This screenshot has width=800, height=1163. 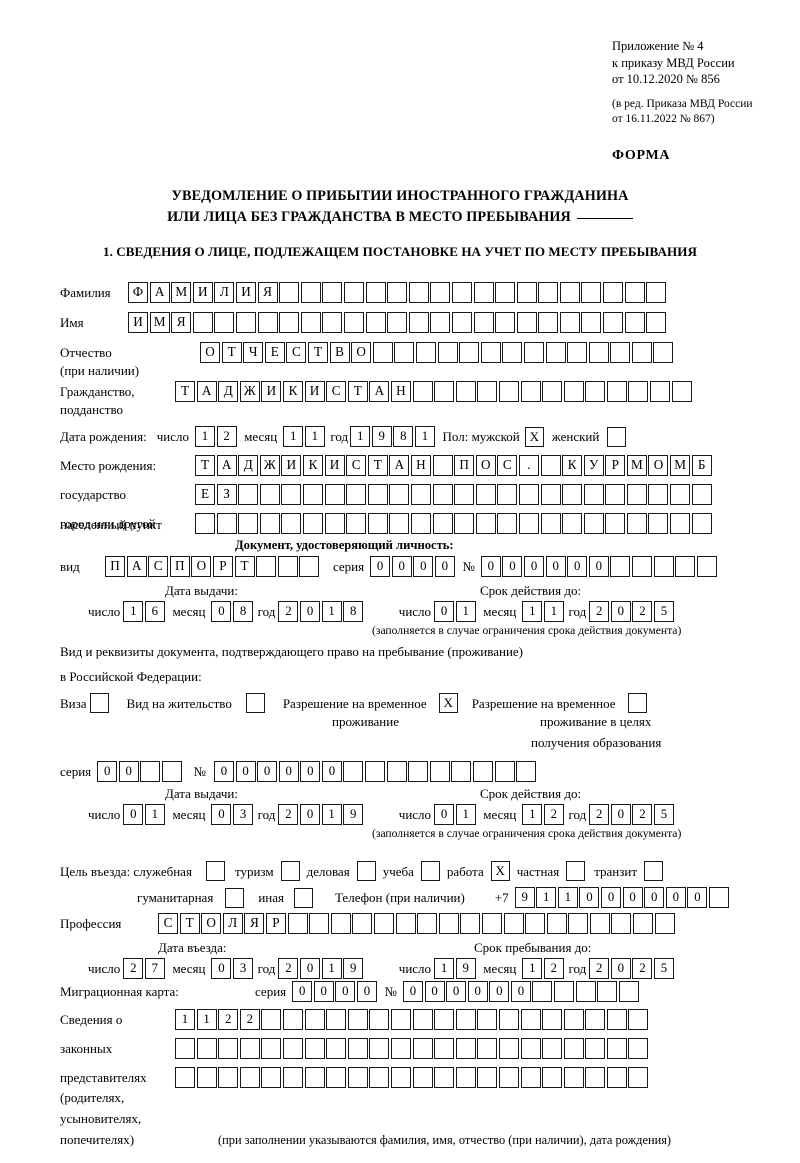 I want to click on purpose-humanitarian-checkbox, so click(x=235, y=897).